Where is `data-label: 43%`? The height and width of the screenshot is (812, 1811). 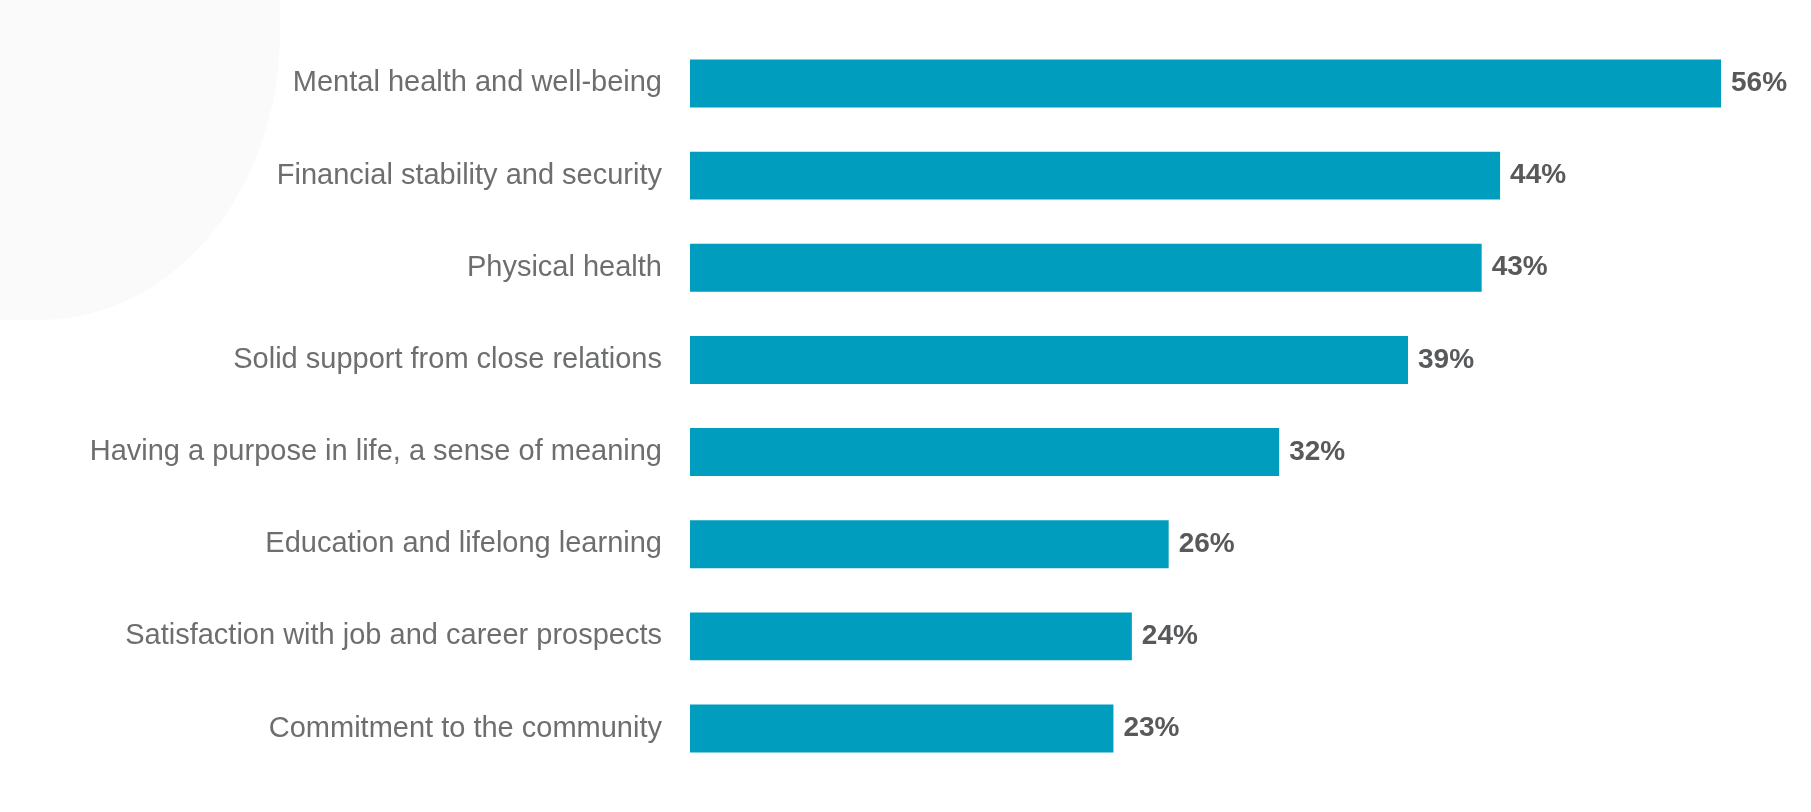 data-label: 43% is located at coordinates (1519, 266).